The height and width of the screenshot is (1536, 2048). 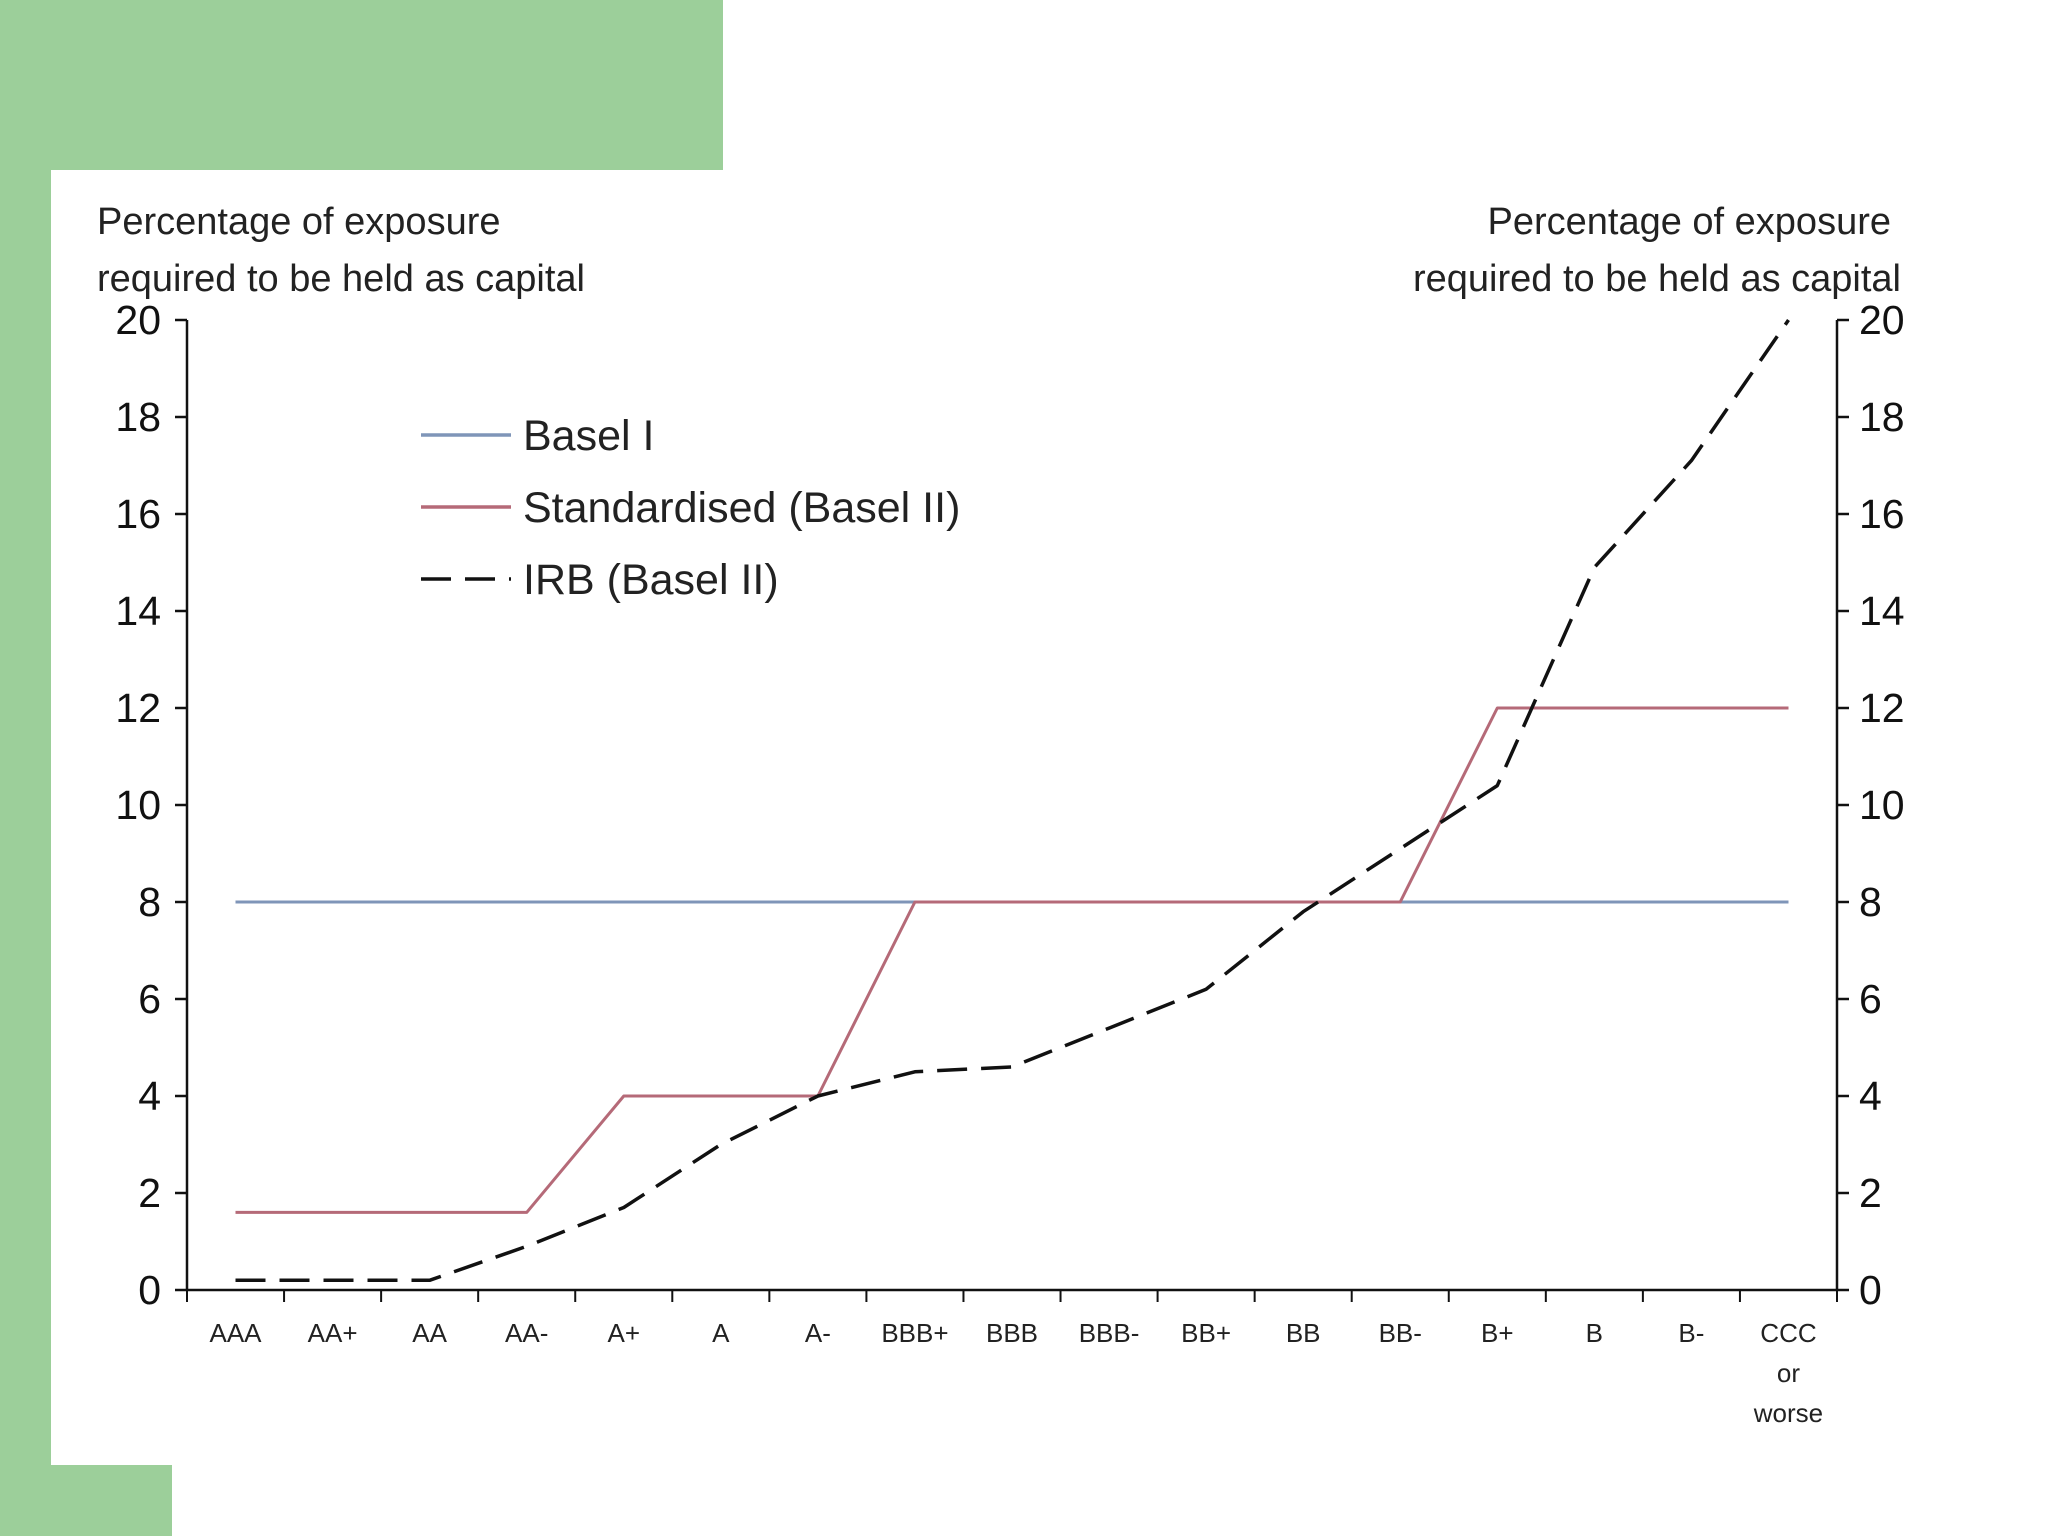 I want to click on left-y-tick-label: 2, so click(x=149, y=1193).